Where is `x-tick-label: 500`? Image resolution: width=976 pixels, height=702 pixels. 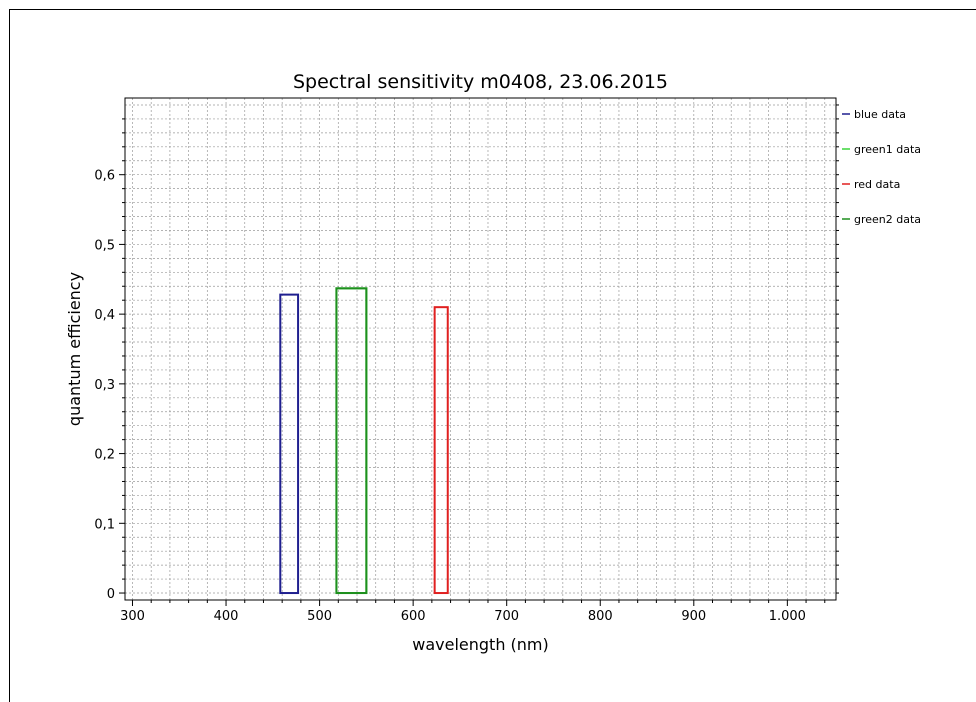 x-tick-label: 500 is located at coordinates (319, 616).